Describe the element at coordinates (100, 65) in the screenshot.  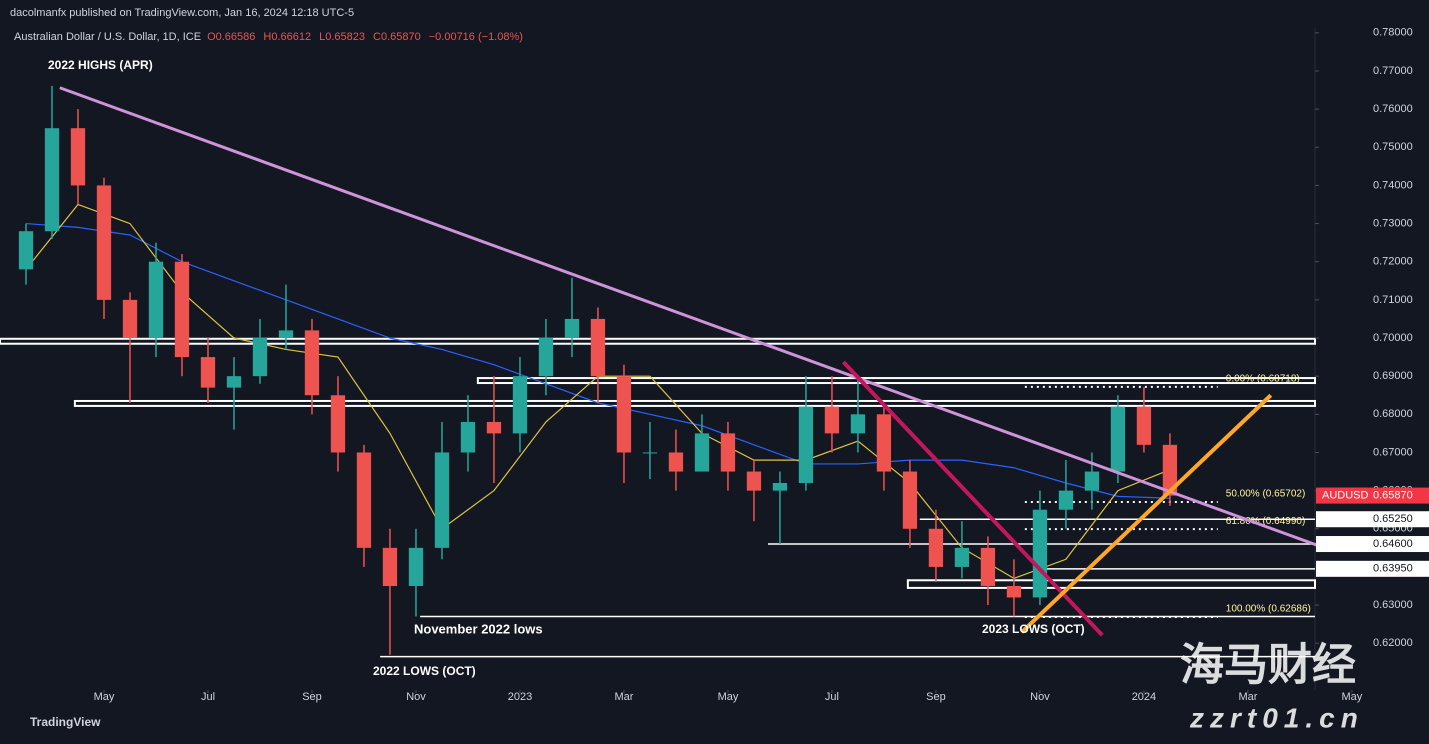
I see `annotation: 2022 HIGHS (APR)` at that location.